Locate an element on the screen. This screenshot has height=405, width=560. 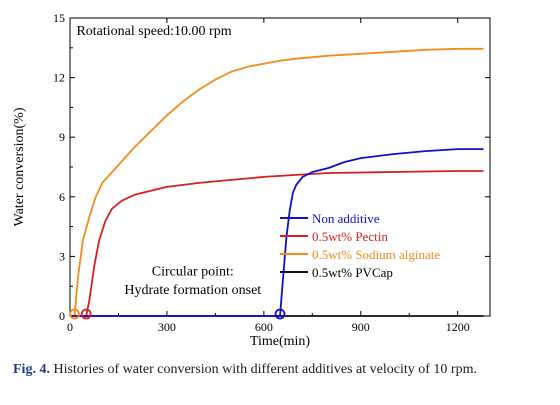
x-tick-label: 1200 is located at coordinates (458, 327).